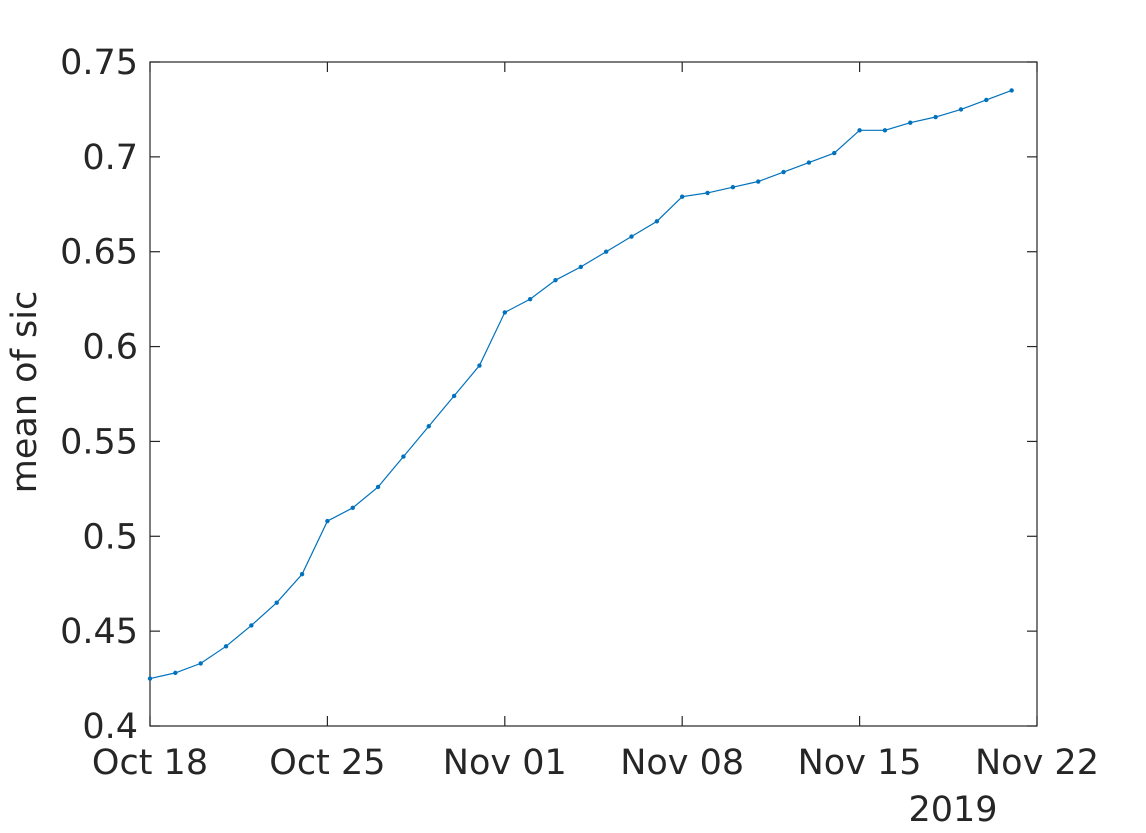  What do you see at coordinates (952, 810) in the screenshot?
I see `x-axis-year-label: 2019` at bounding box center [952, 810].